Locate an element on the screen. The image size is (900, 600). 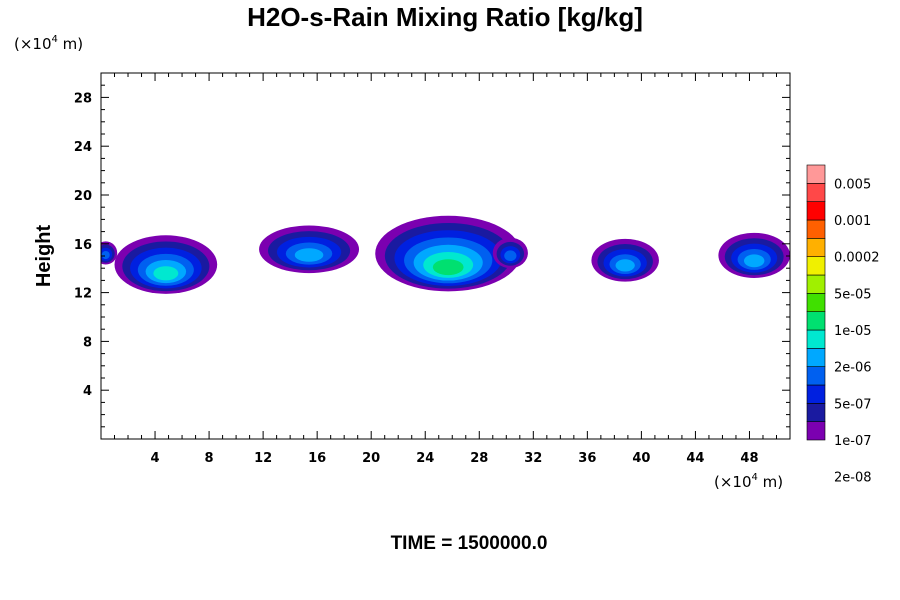
precipitation-field is located at coordinates (445, 254).